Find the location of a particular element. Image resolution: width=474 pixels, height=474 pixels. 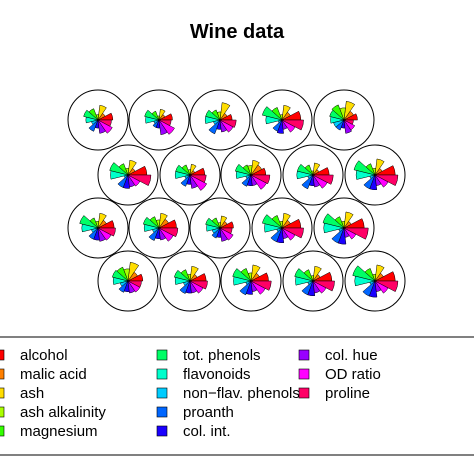

legend-item-10: col. int. is located at coordinates (193, 431).